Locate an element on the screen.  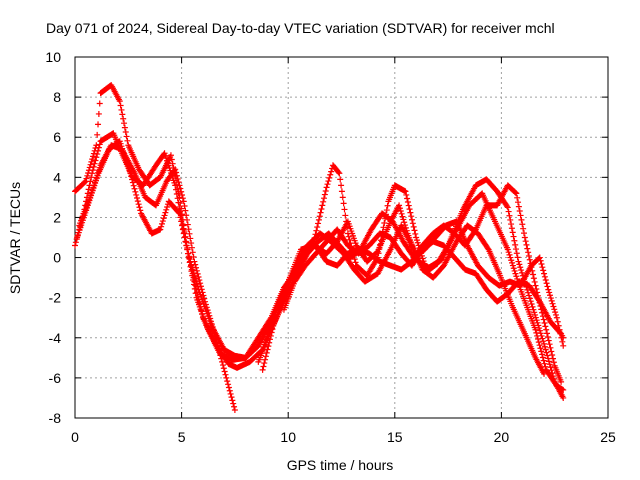
x-tick-label: 15 is located at coordinates (395, 437).